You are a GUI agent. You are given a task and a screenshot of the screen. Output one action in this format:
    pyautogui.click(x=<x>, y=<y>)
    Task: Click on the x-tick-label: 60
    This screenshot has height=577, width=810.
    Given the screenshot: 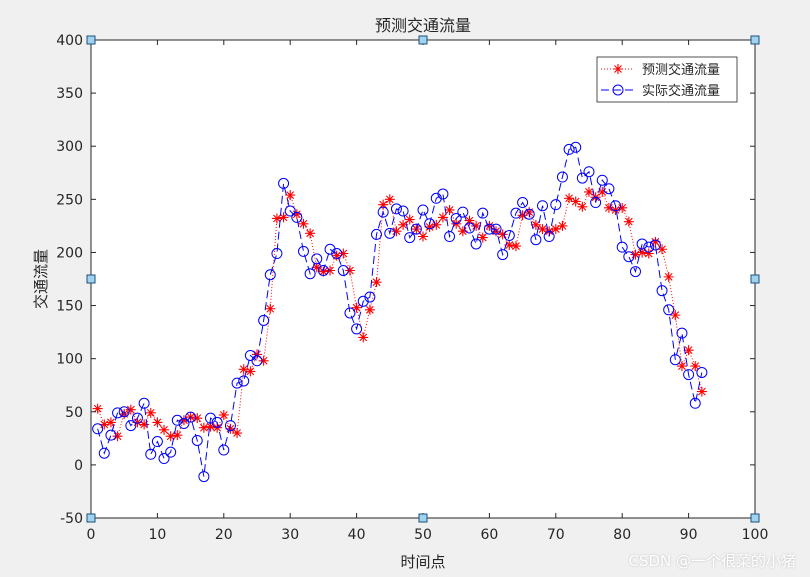 What is the action you would take?
    pyautogui.click(x=489, y=535)
    